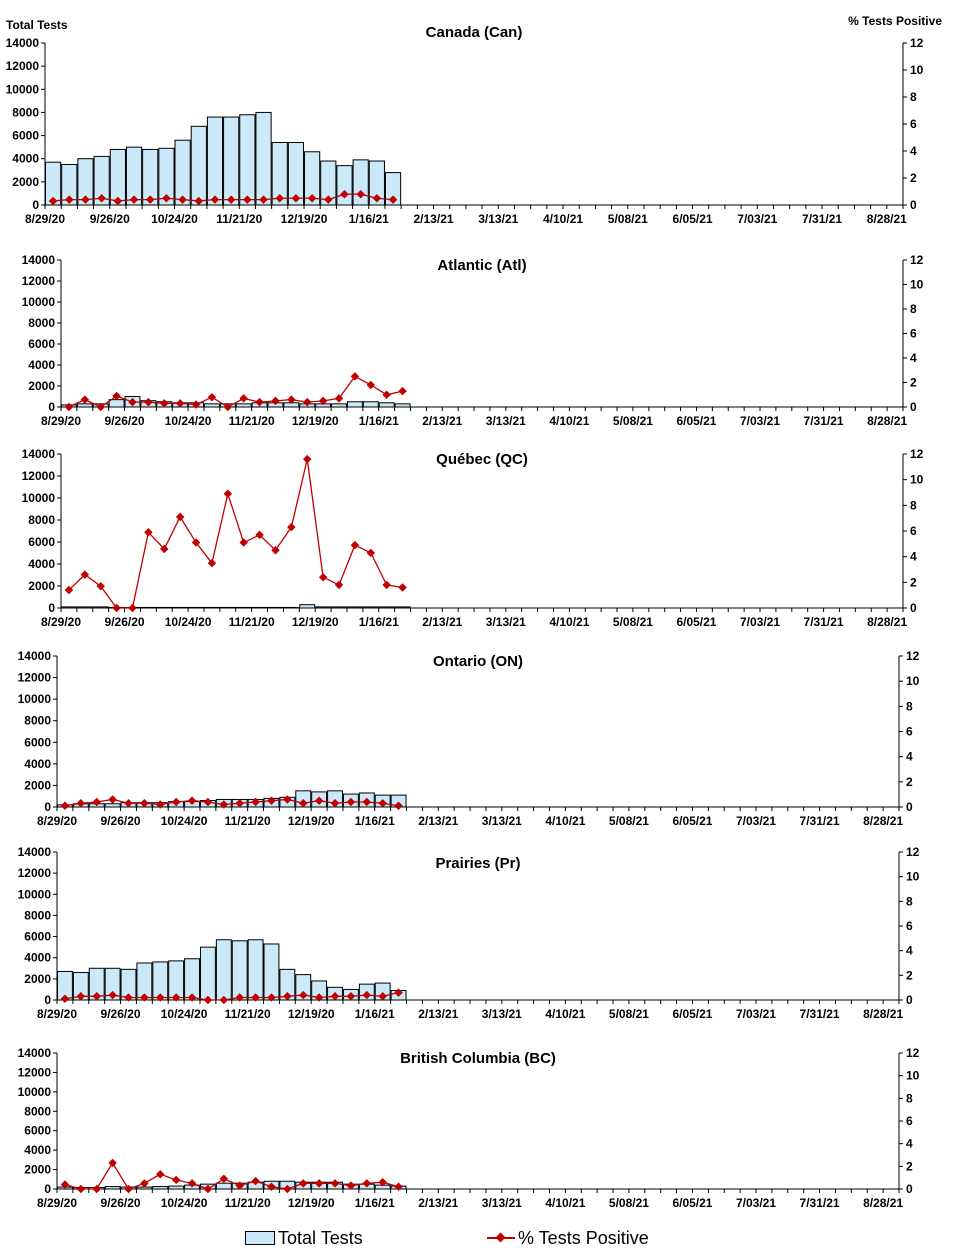  Describe the element at coordinates (917, 70) in the screenshot. I see `right-tick-label: 10` at that location.